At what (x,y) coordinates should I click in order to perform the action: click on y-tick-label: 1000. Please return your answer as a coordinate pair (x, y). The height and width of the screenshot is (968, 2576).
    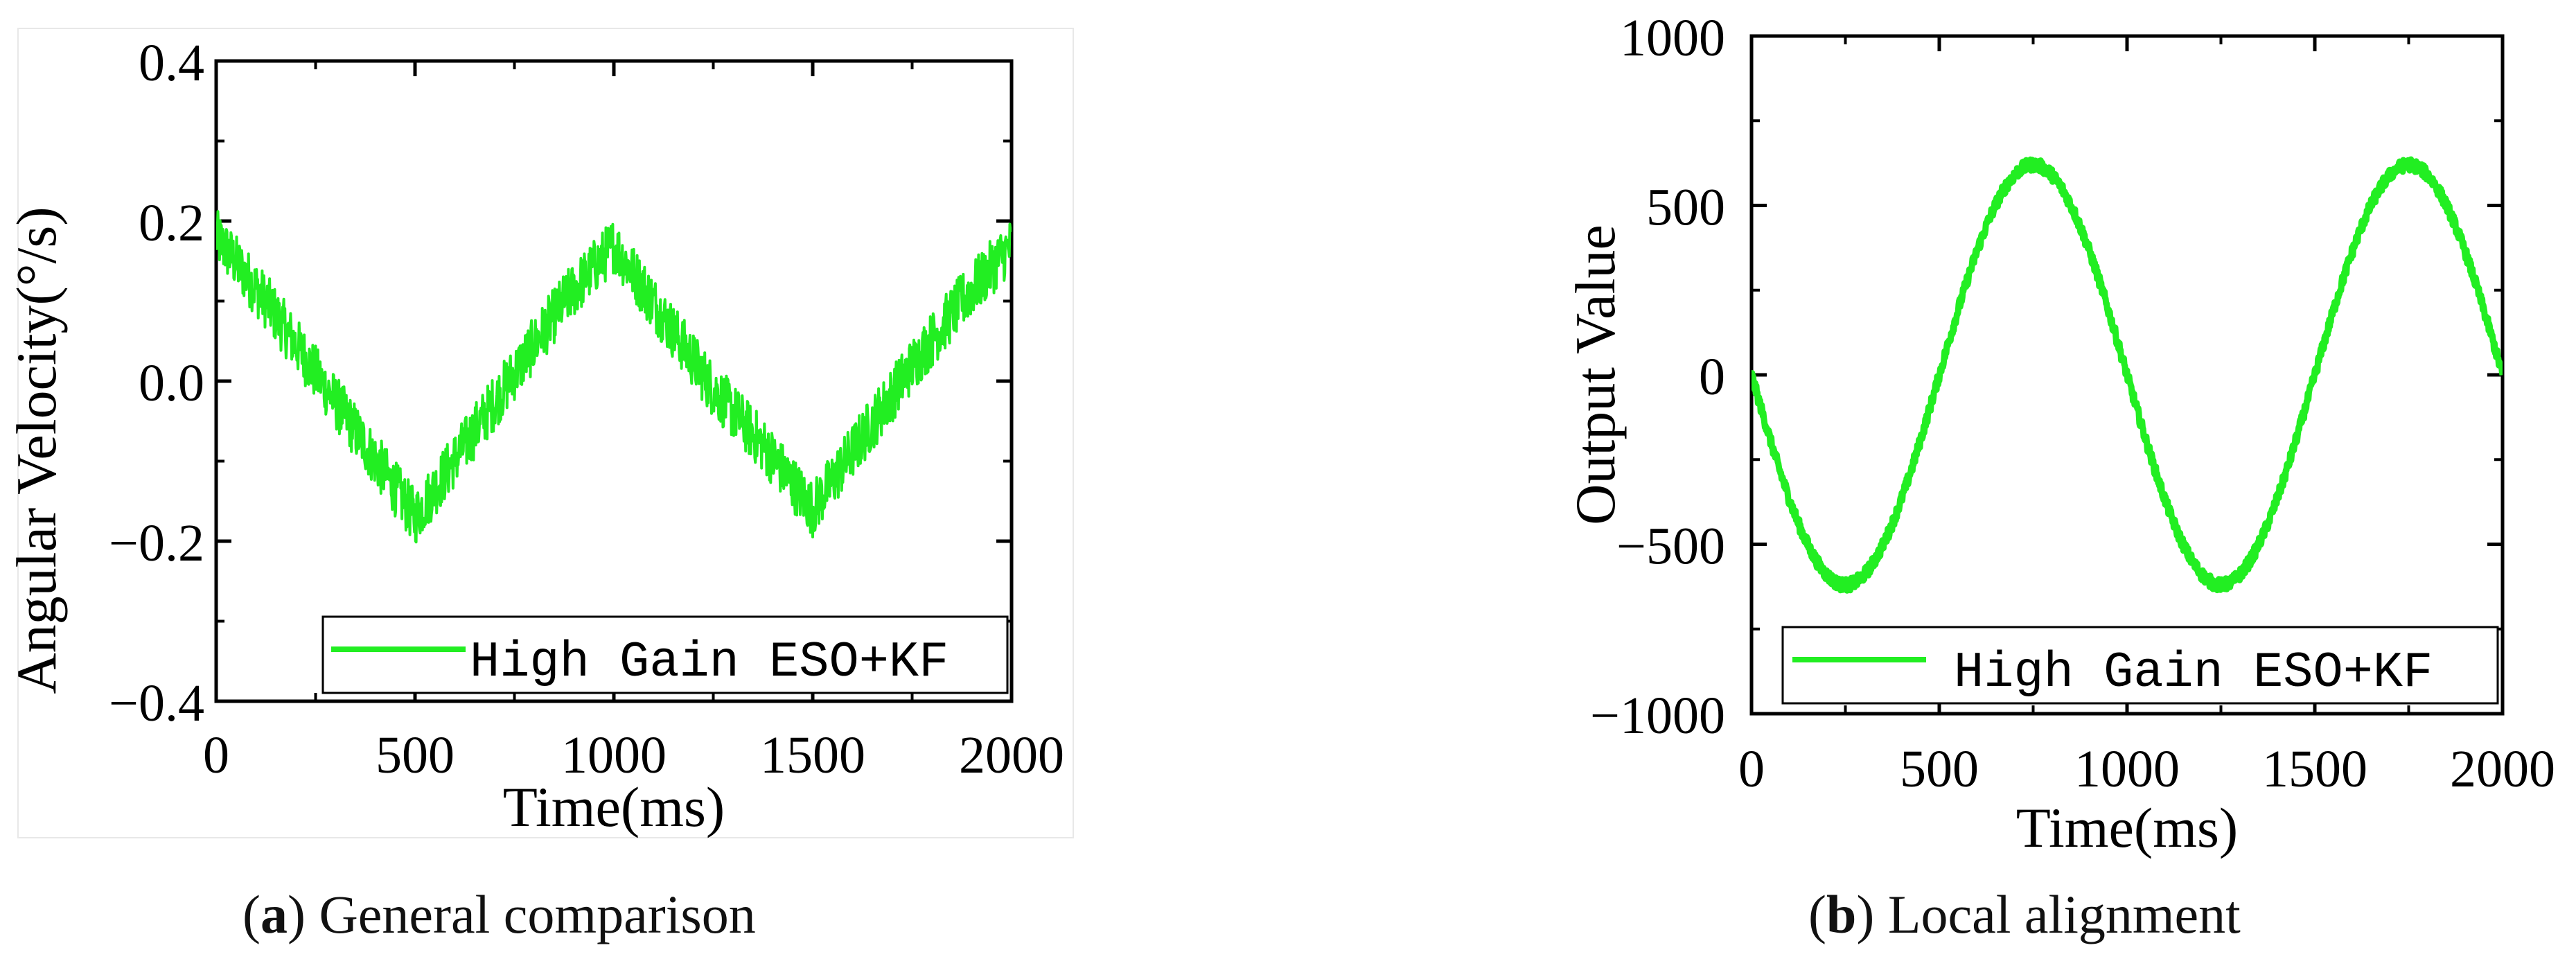
    Looking at the image, I should click on (1672, 38).